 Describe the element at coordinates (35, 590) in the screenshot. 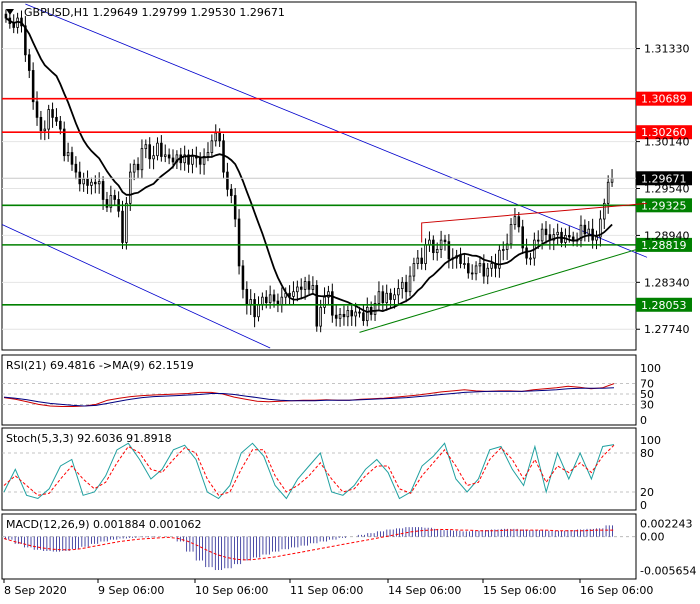

I see `time-tick-label: 8 Sep 2020` at that location.